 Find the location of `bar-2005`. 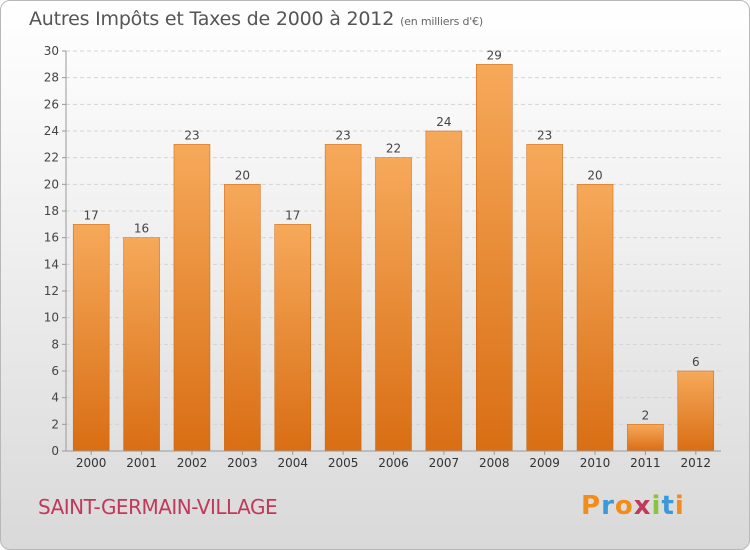

bar-2005 is located at coordinates (343, 298).